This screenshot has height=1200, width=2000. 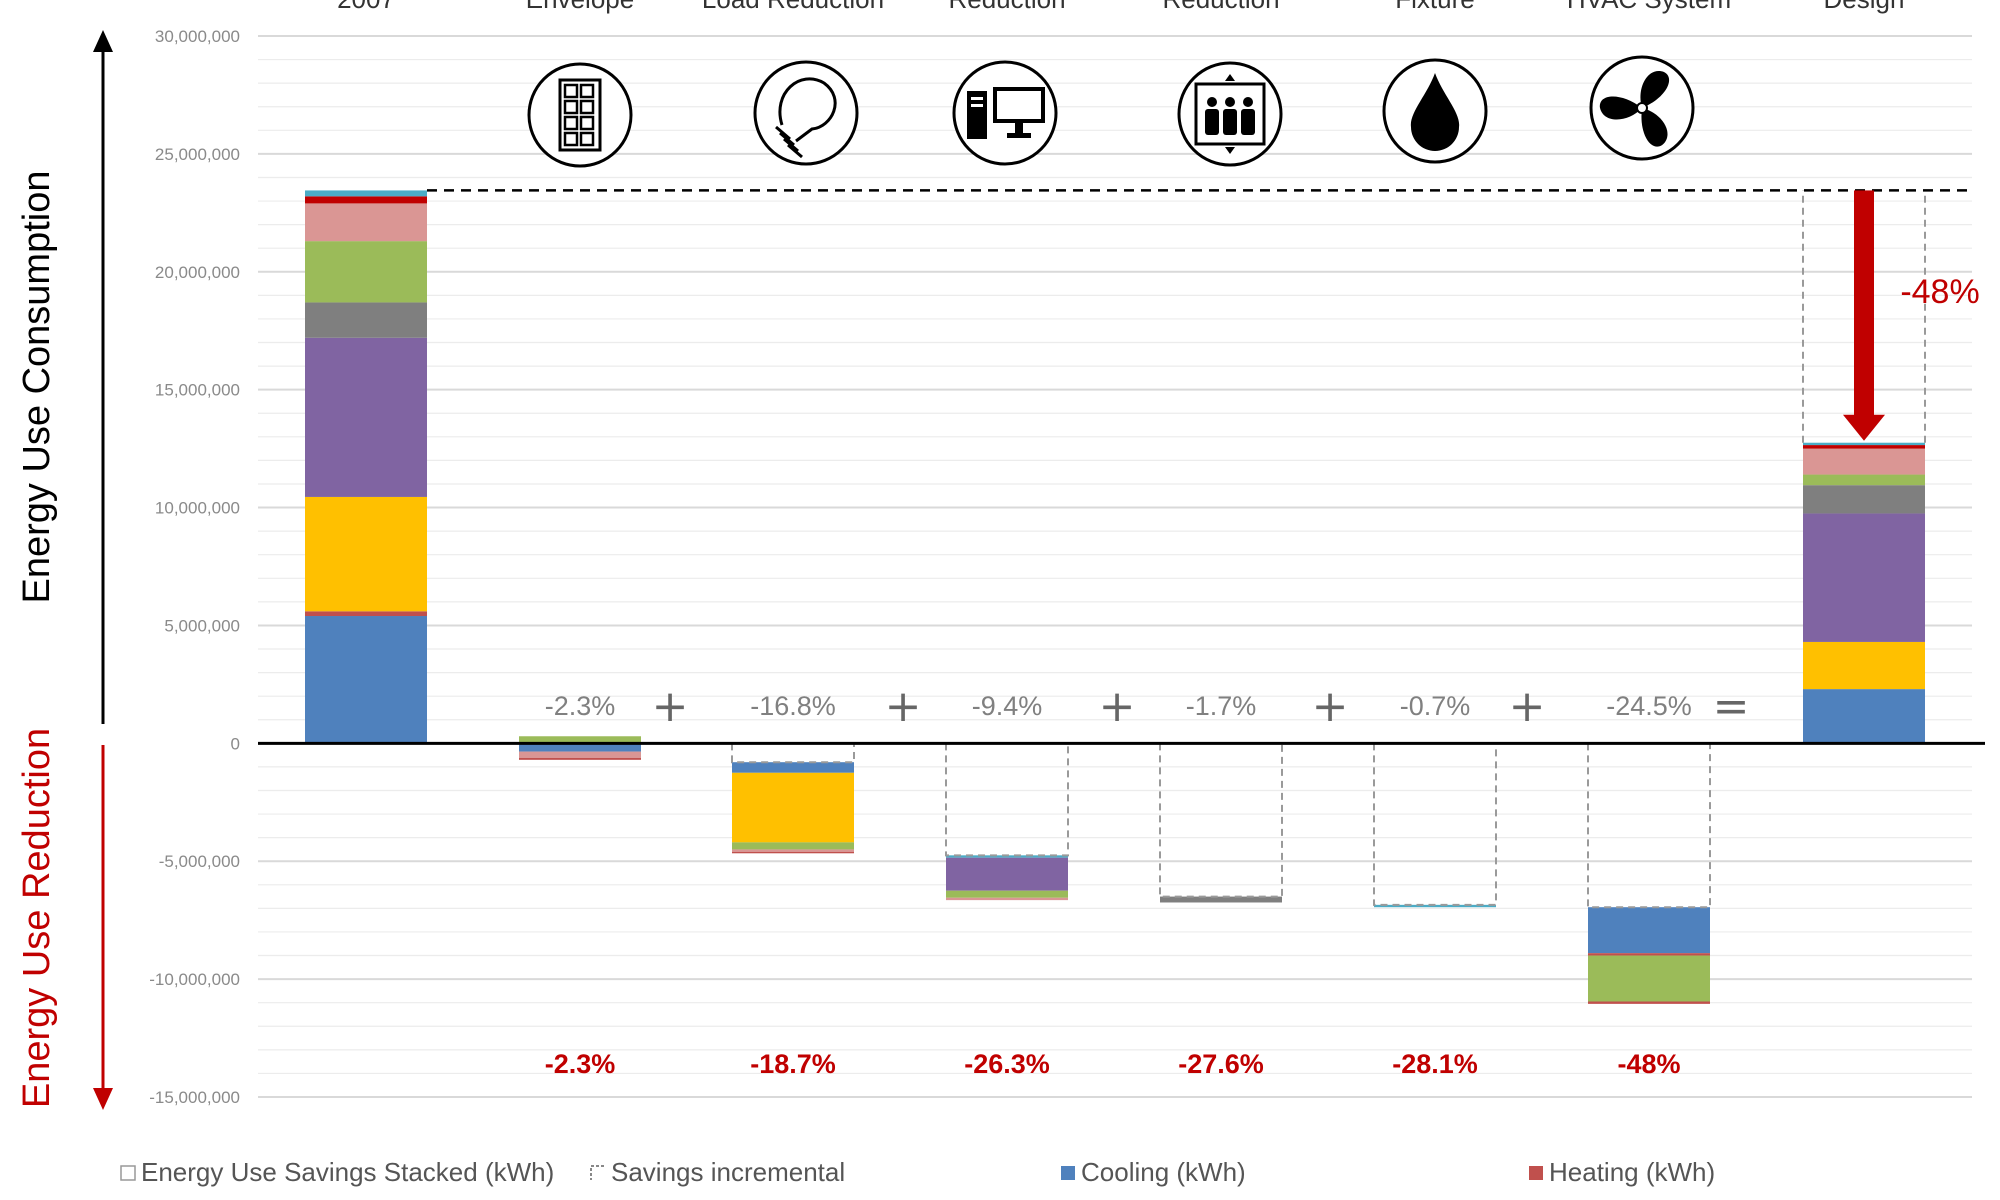 What do you see at coordinates (194, 1097) in the screenshot?
I see `y-tick-label: -15,000,000` at bounding box center [194, 1097].